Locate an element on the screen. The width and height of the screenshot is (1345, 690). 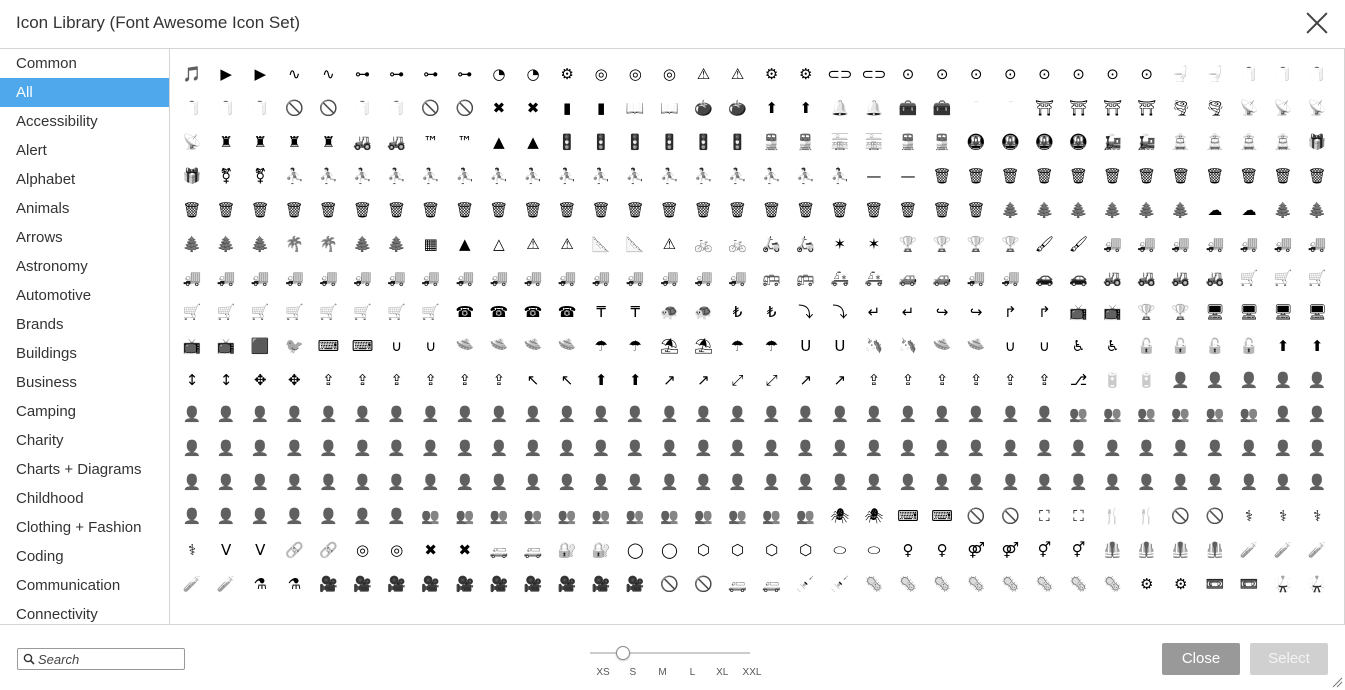
icon-cell: 📐 is located at coordinates (635, 244).